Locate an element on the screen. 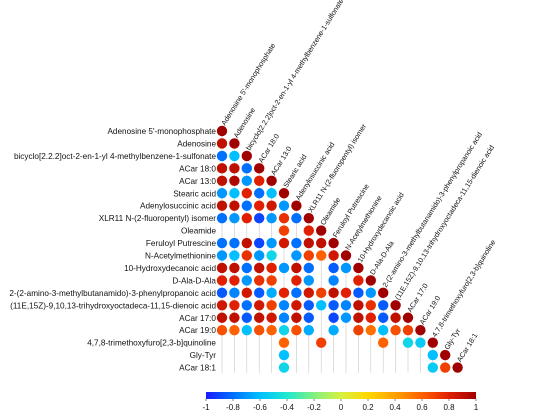 Image resolution: width=550 pixels, height=420 pixels. colorbar-tick-label: -0.6 is located at coordinates (260, 407).